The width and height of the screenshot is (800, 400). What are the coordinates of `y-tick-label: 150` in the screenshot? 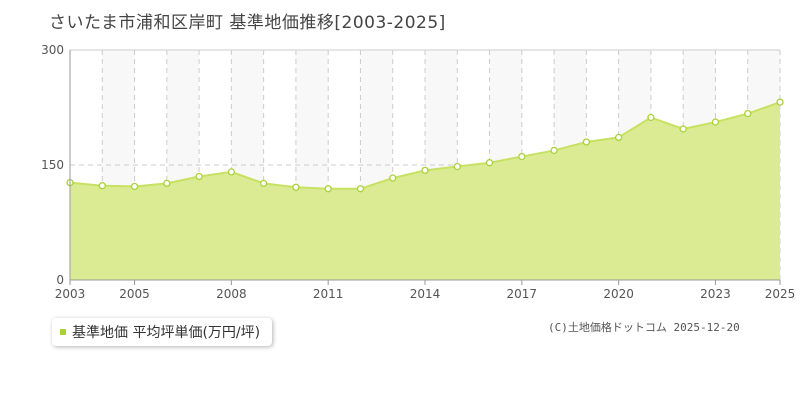 It's located at (52, 165).